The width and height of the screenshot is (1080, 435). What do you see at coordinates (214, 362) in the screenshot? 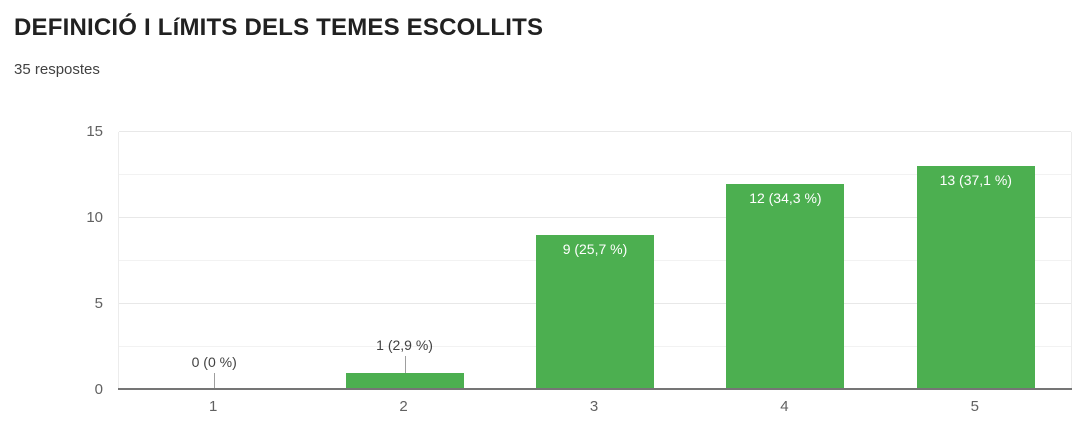
I see `bar-value-label: 0 (0 %)` at bounding box center [214, 362].